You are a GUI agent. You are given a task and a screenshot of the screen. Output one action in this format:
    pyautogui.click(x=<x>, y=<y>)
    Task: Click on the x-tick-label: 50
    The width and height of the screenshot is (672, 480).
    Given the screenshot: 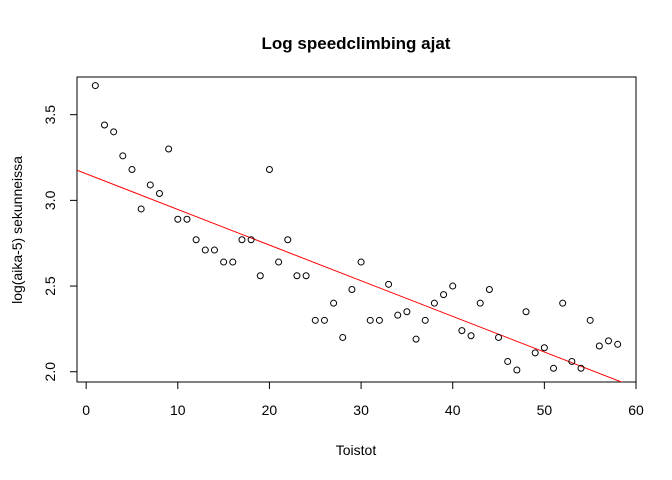 What is the action you would take?
    pyautogui.click(x=545, y=410)
    